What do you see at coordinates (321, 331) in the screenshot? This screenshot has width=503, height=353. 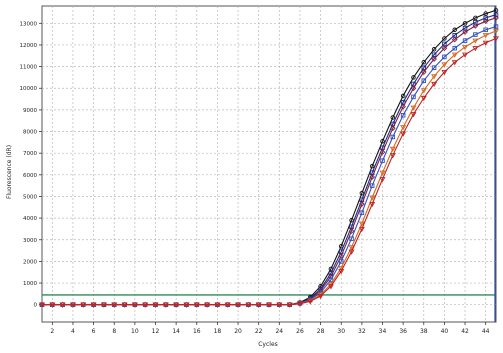 I see `x-tick-label: 28` at bounding box center [321, 331].